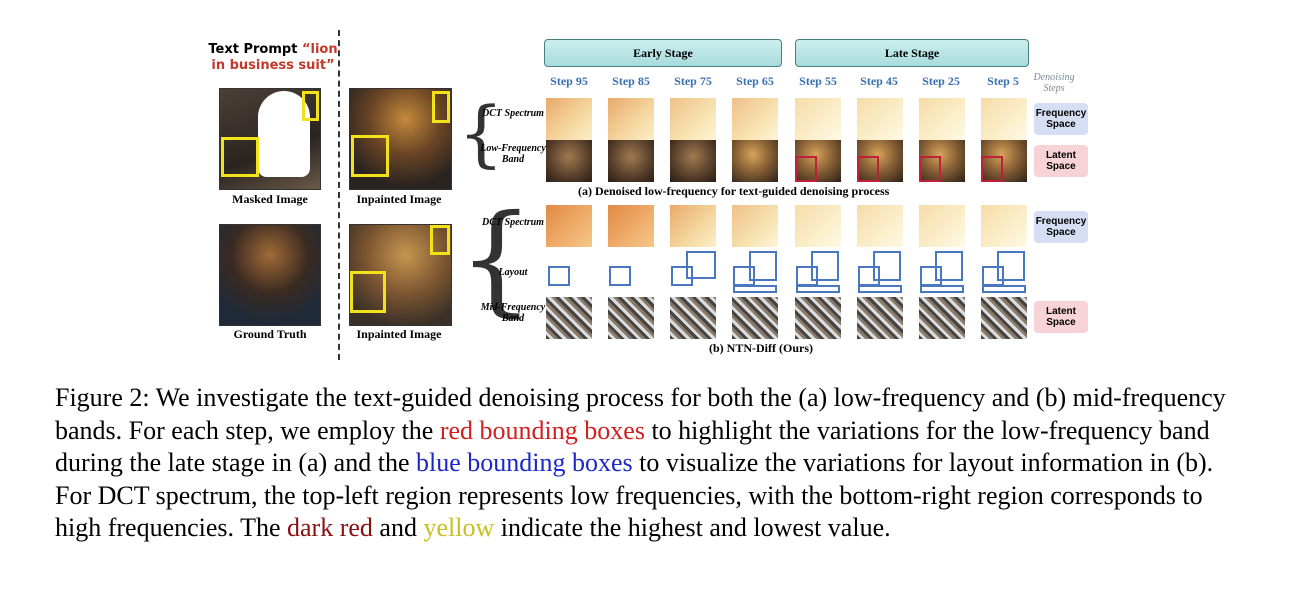 The width and height of the screenshot is (1297, 611). What do you see at coordinates (270, 334) in the screenshot?
I see `ground-truth-caption: Ground Truth` at bounding box center [270, 334].